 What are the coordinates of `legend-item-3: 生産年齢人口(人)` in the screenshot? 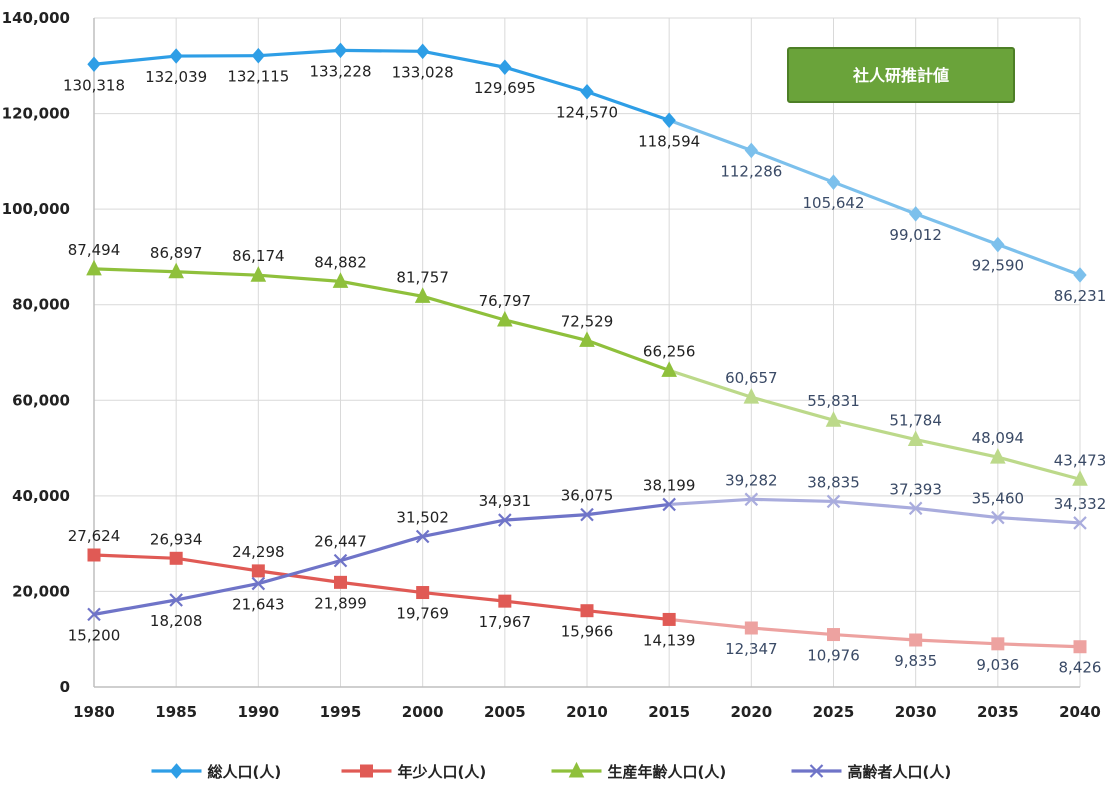 It's located at (639, 771).